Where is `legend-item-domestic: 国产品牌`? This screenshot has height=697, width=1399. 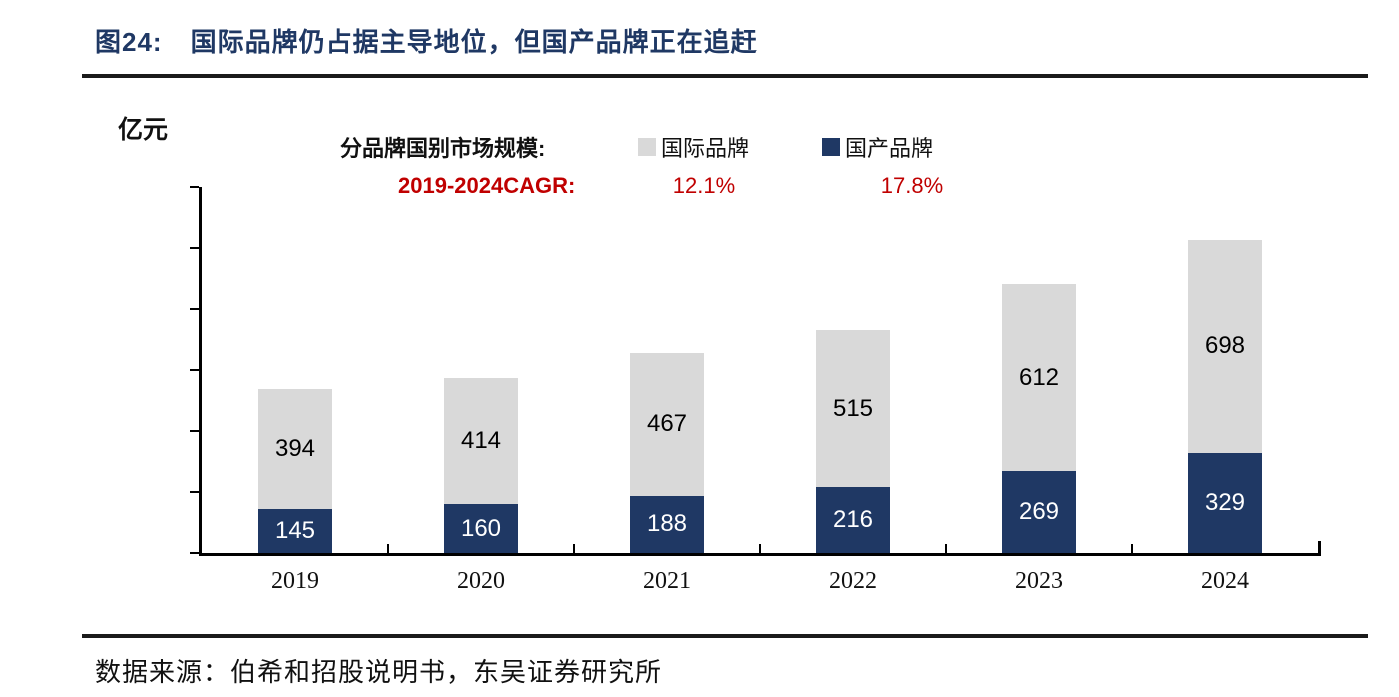
legend-item-domestic: 国产品牌 is located at coordinates (877, 147).